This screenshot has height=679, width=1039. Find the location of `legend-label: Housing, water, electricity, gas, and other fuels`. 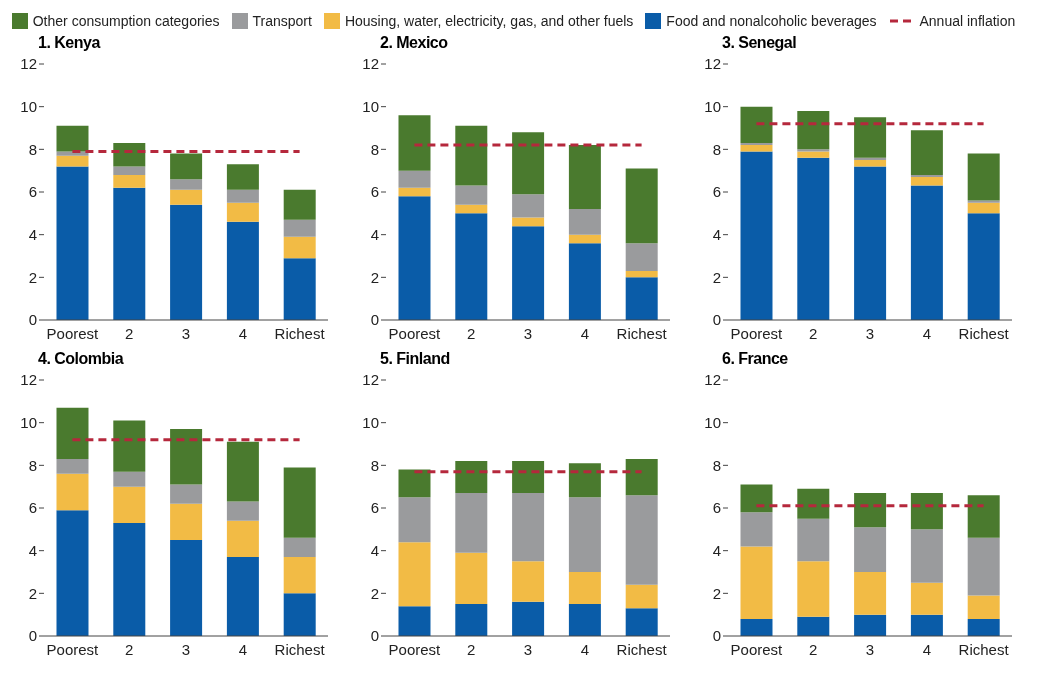

legend-label: Housing, water, electricity, gas, and other fuels is located at coordinates (489, 21).